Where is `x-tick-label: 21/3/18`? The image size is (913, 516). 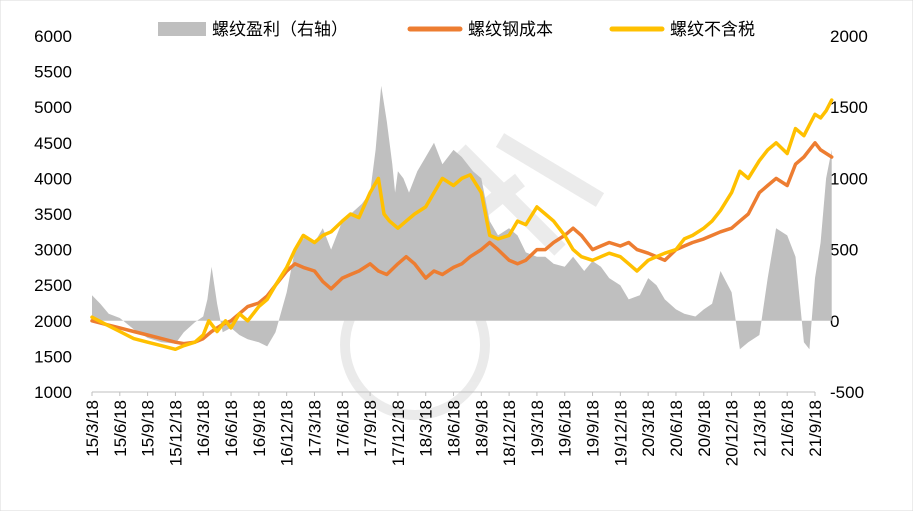 x-tick-label: 21/3/18 is located at coordinates (759, 428).